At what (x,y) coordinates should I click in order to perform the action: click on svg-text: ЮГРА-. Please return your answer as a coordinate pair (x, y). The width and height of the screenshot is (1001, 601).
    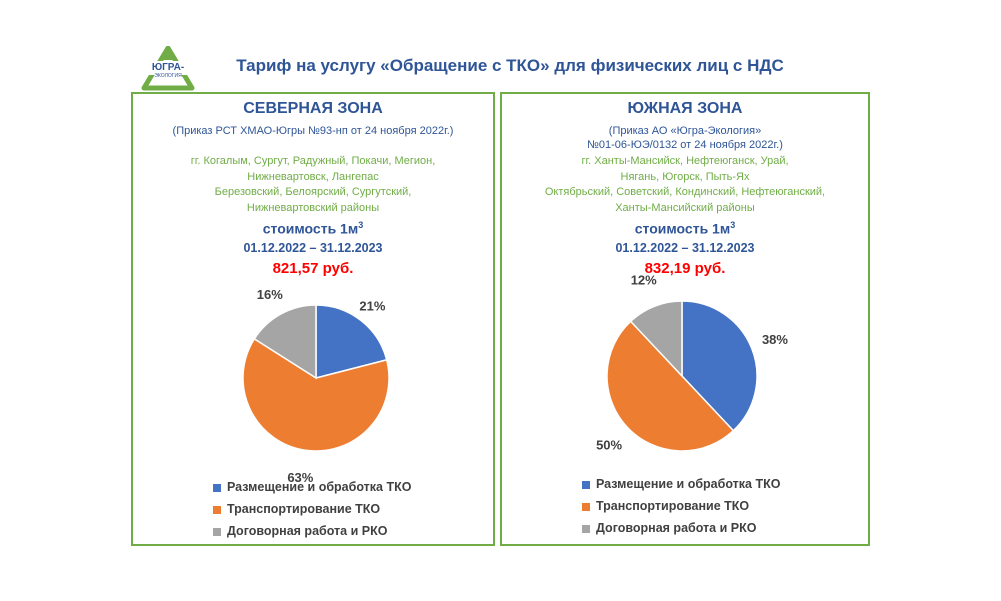
    Looking at the image, I should click on (168, 67).